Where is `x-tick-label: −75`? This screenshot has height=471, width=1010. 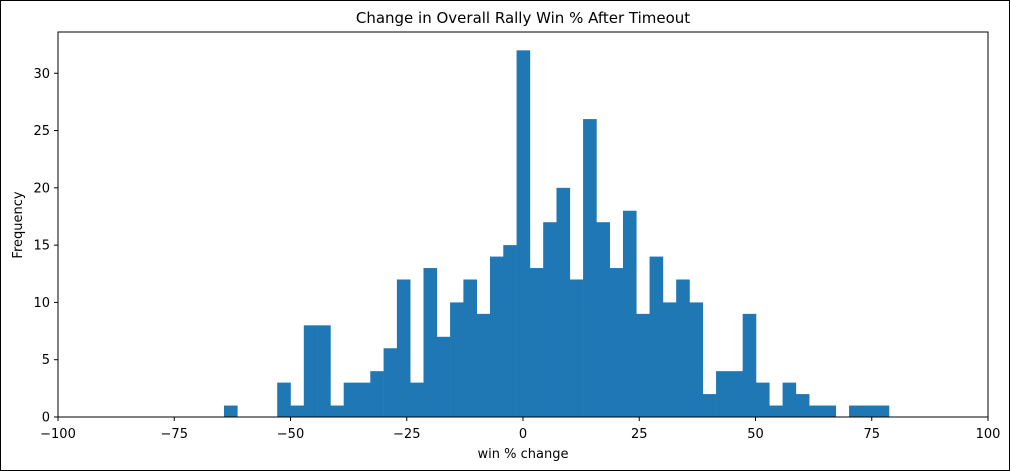
x-tick-label: −75 is located at coordinates (174, 434).